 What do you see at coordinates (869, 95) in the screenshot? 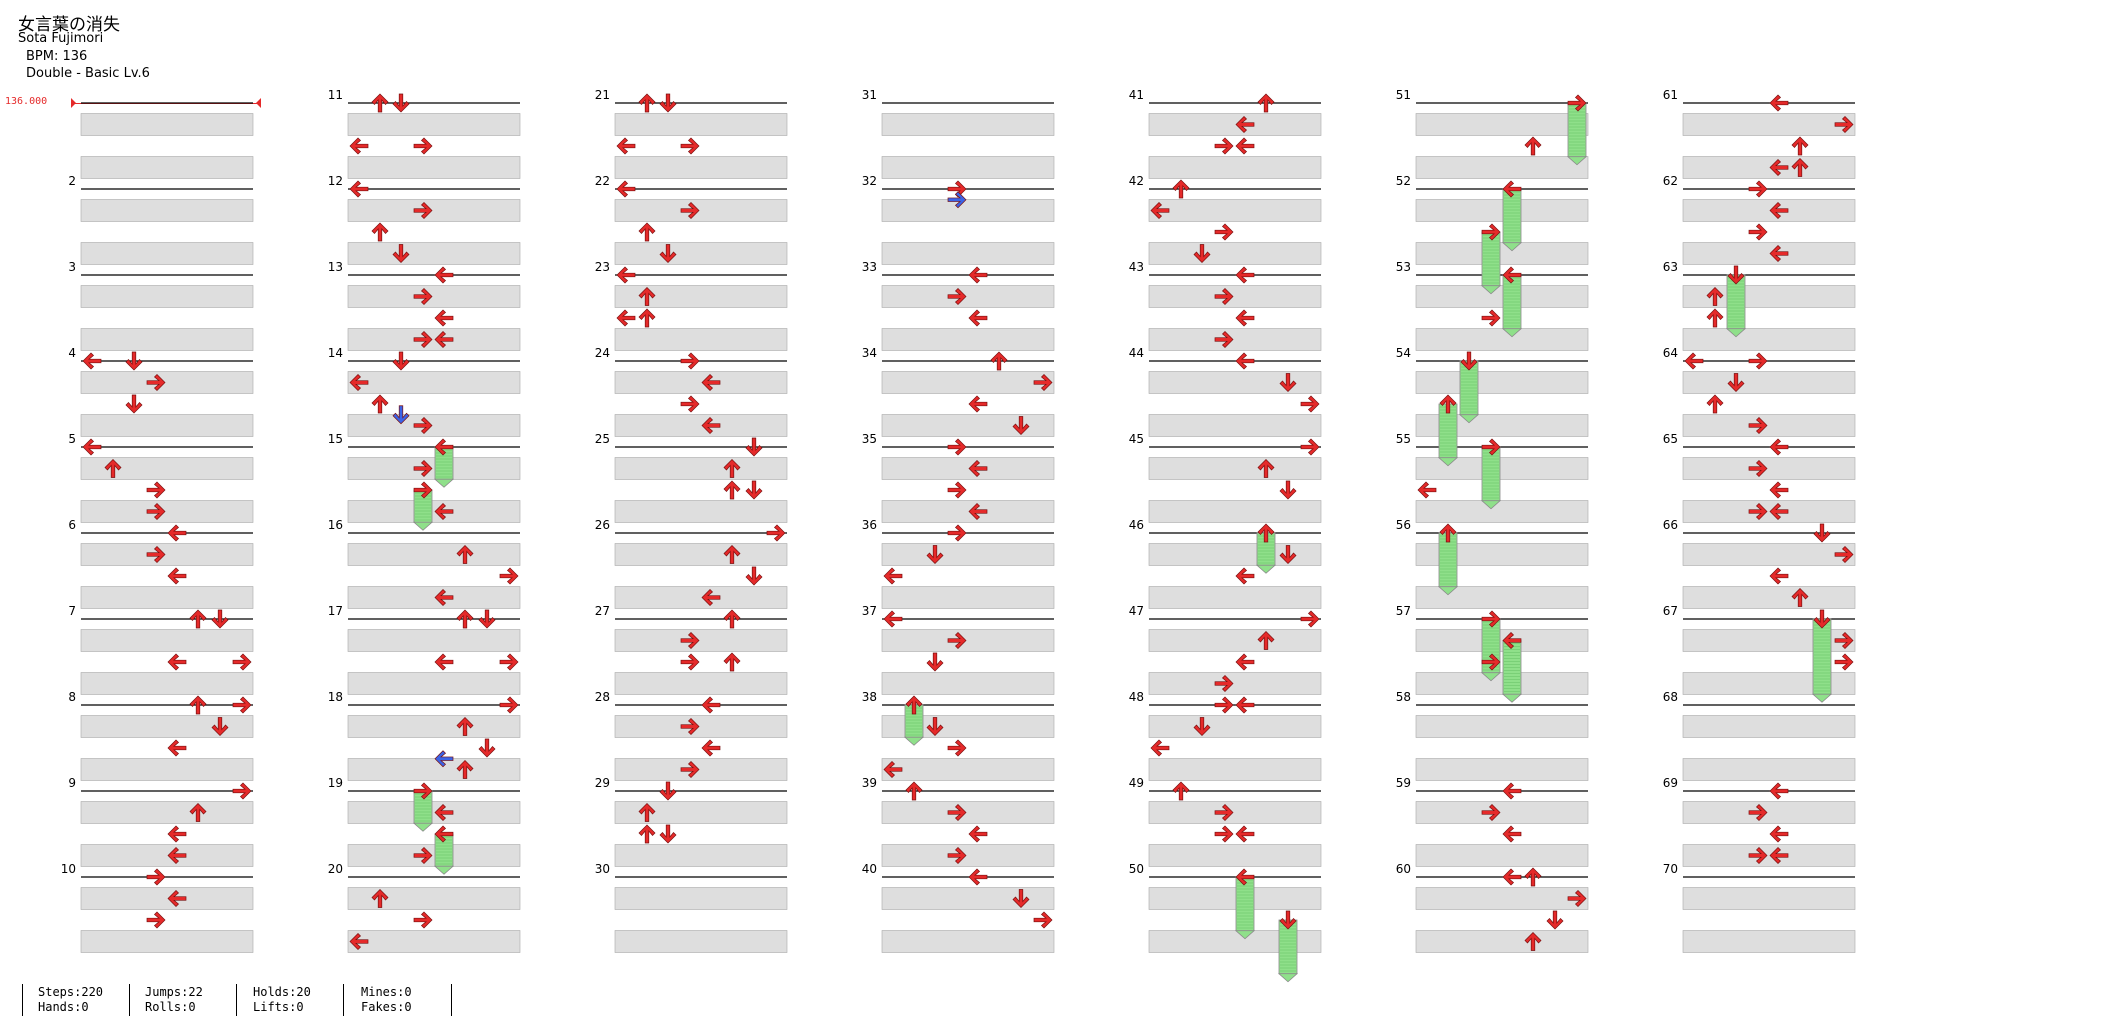
I see `measure-number: 31` at bounding box center [869, 95].